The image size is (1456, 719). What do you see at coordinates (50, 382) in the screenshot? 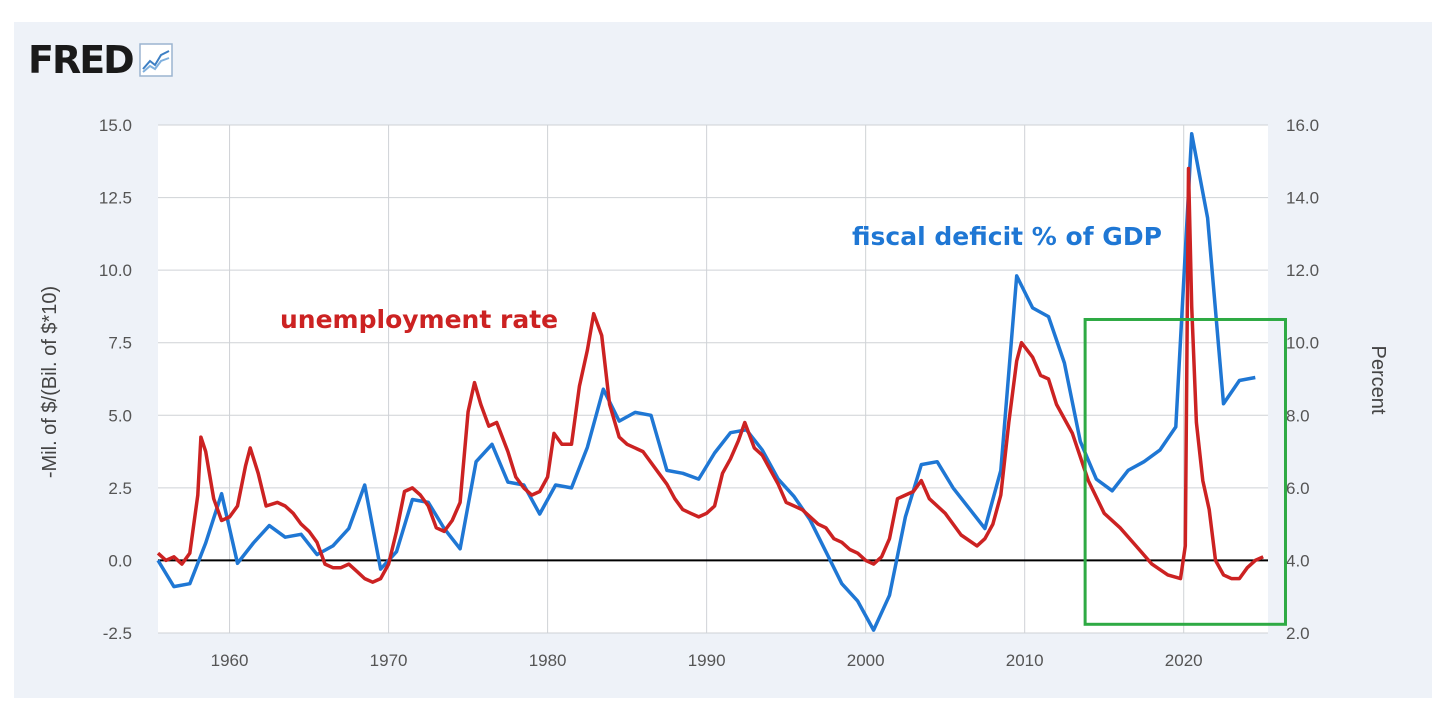
I see `left-axis-title: -Mil. of $/(Bil. of $*10)` at bounding box center [50, 382].